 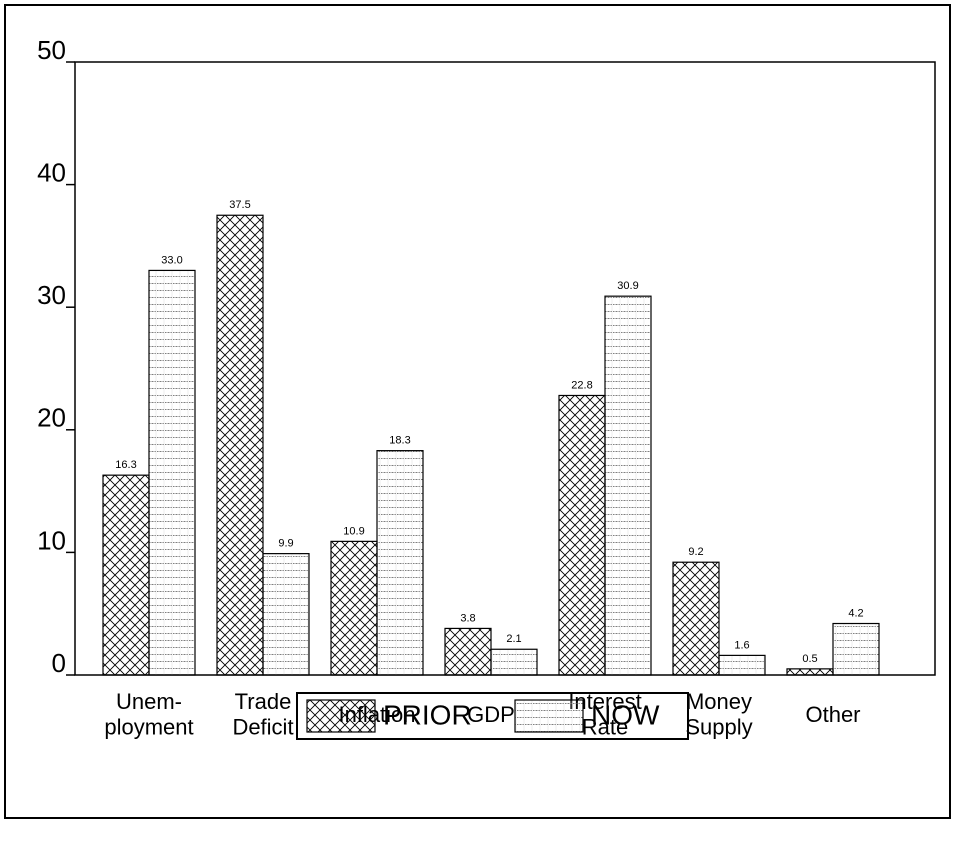 I want to click on legend-label: NOW, so click(x=625, y=714).